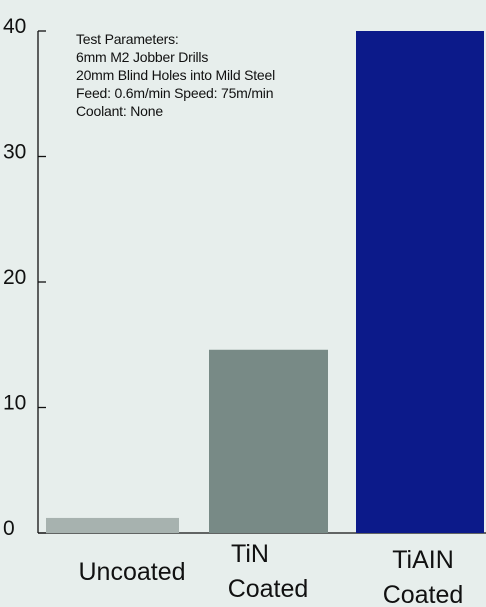 The height and width of the screenshot is (607, 486). Describe the element at coordinates (9, 528) in the screenshot. I see `y-tick-label: 0` at that location.